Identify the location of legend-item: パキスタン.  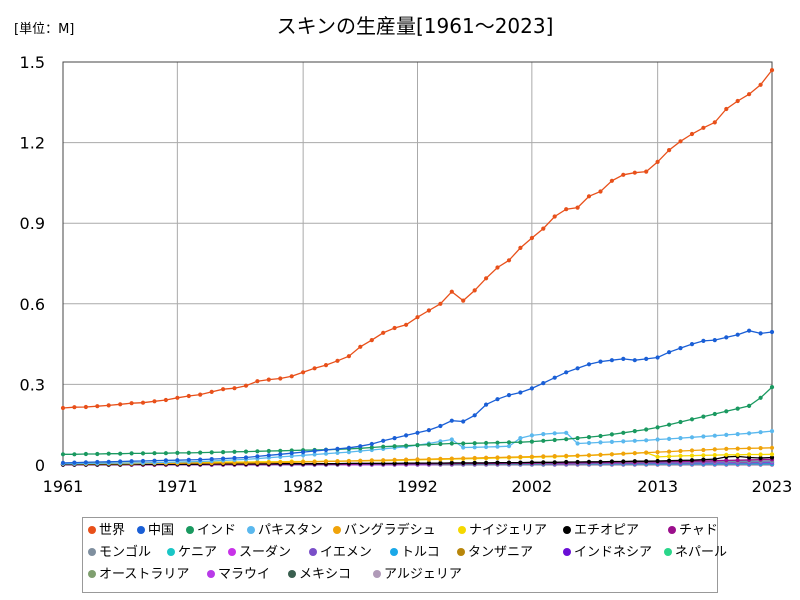
(285, 531).